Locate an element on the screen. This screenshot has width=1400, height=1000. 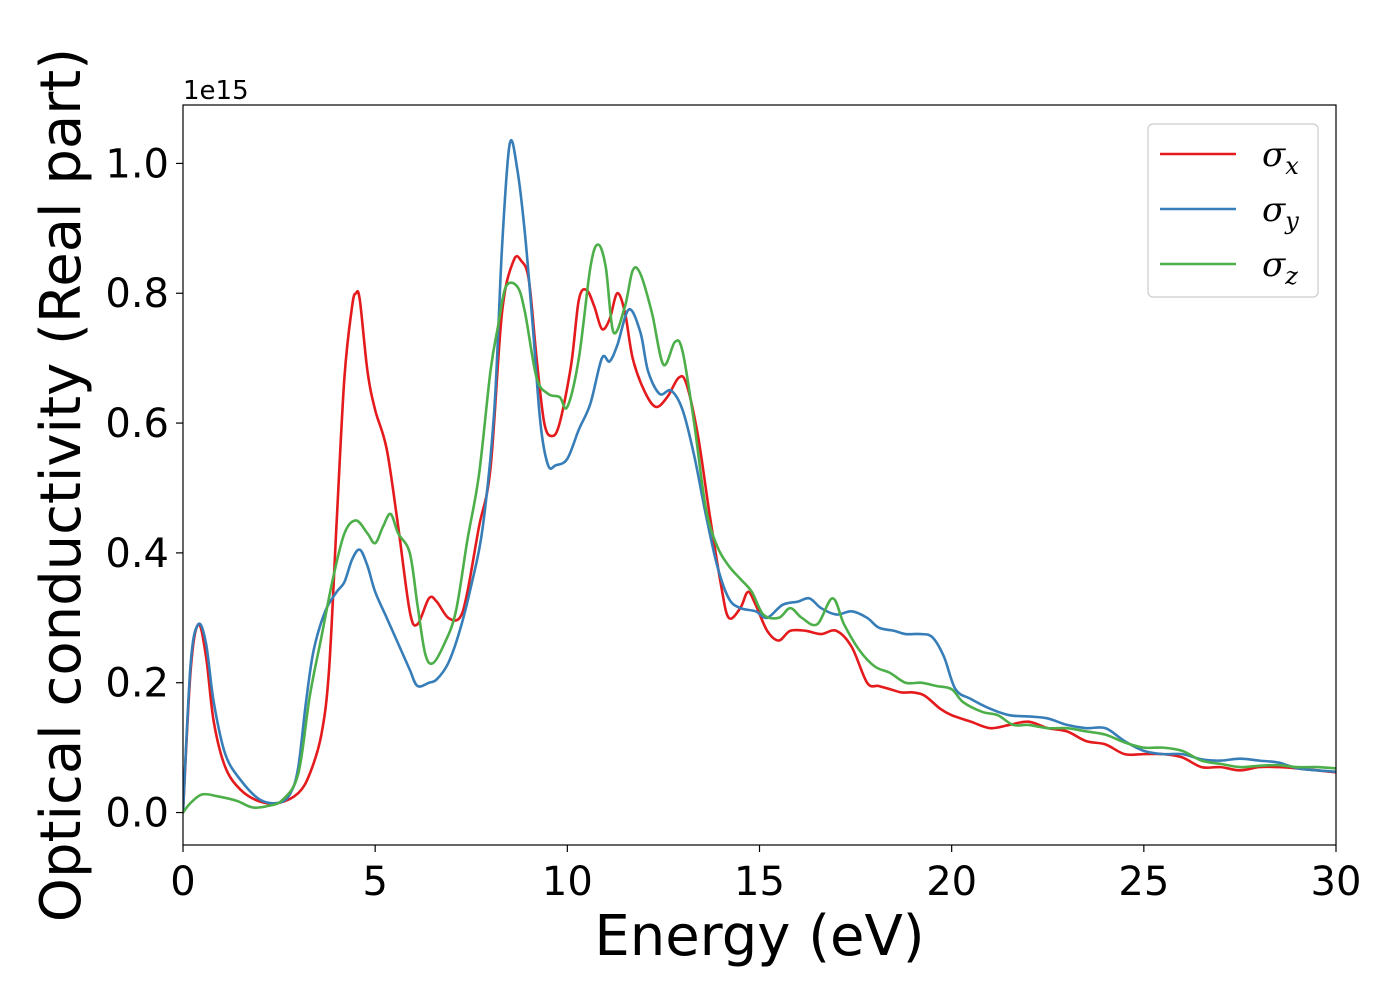
y-tick-label: 0.4 is located at coordinates (137, 554).